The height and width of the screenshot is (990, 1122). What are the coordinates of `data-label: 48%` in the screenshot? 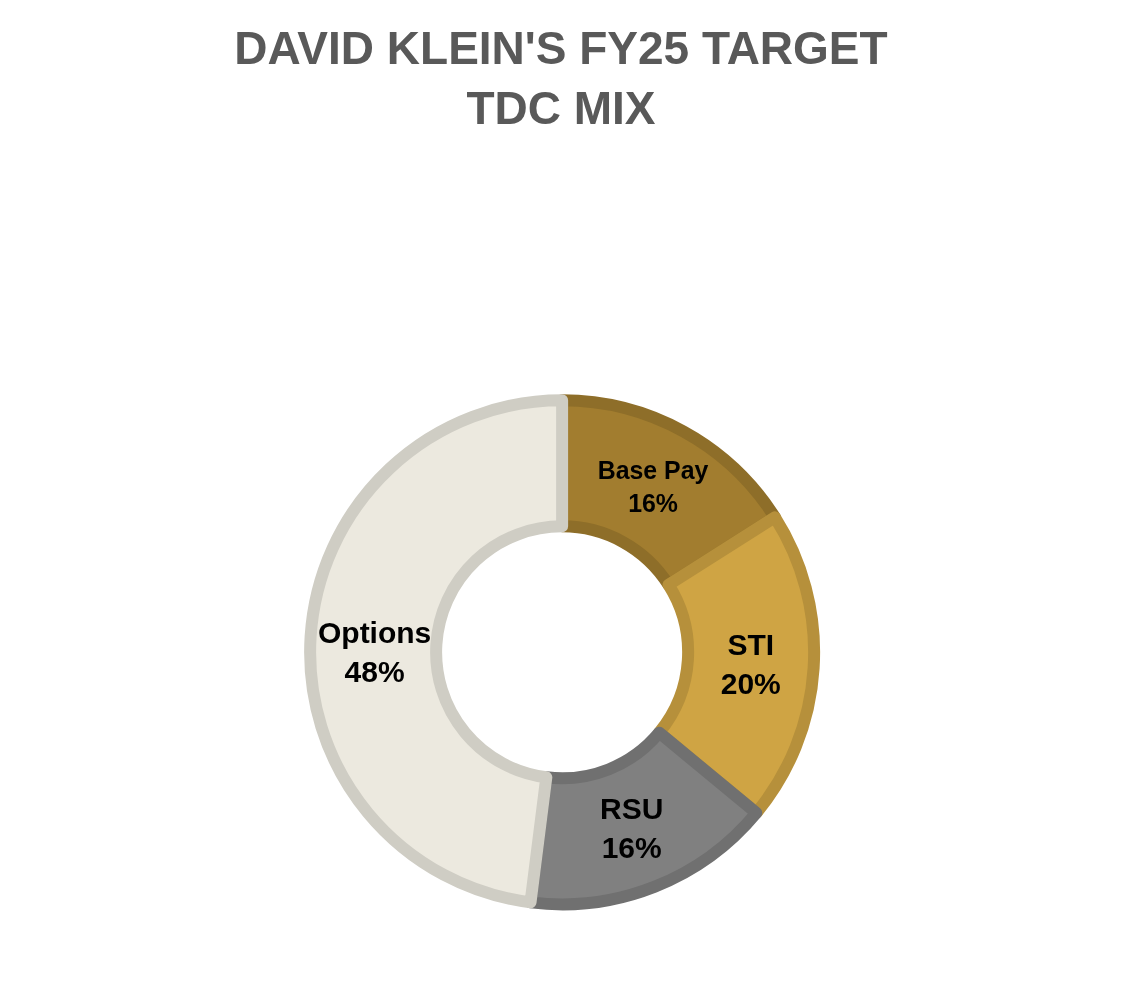 It's located at (374, 672).